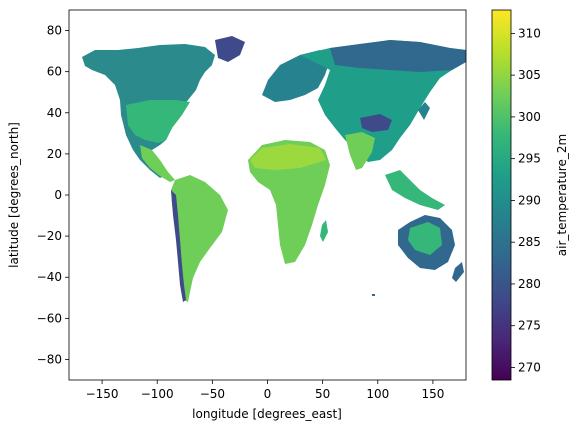  What do you see at coordinates (360, 151) in the screenshot?
I see `land-india` at bounding box center [360, 151].